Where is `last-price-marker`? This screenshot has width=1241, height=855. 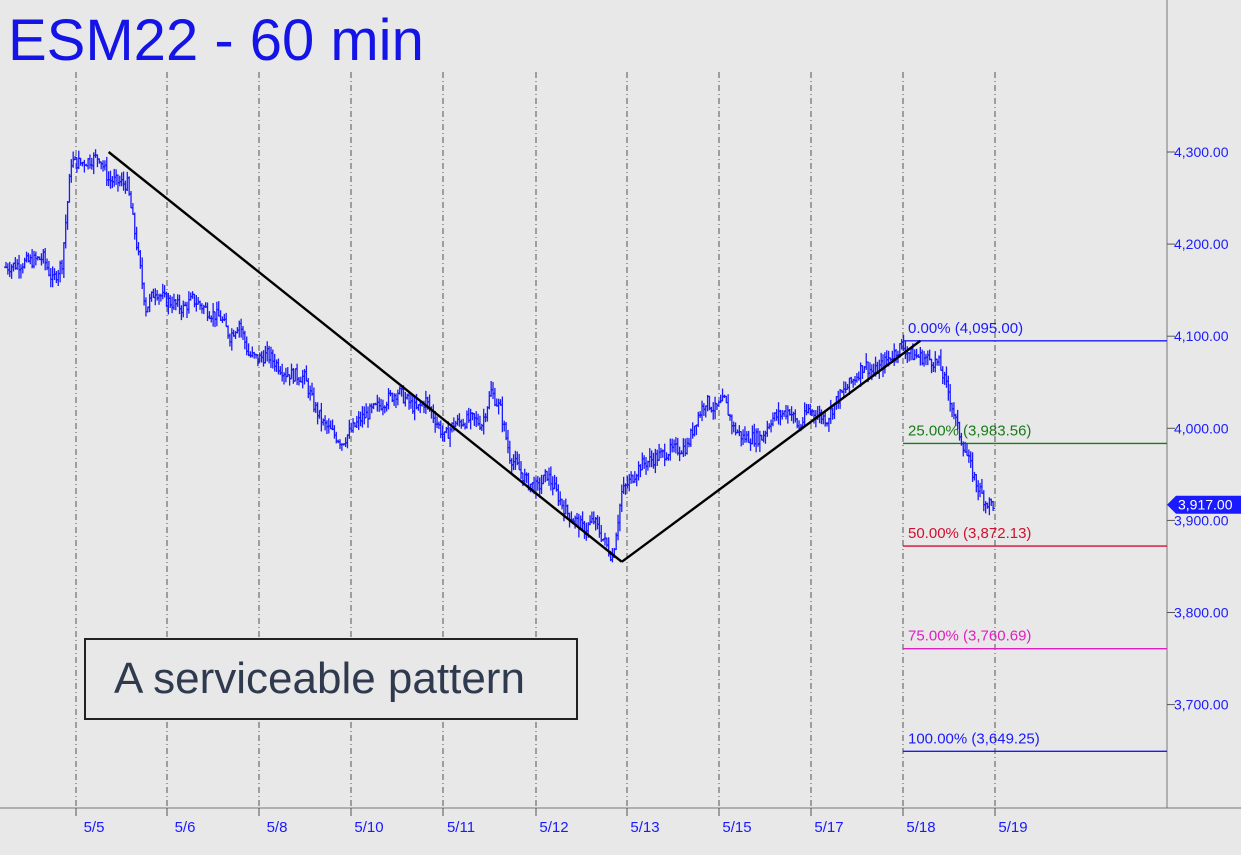
last-price-marker is located at coordinates (1204, 504).